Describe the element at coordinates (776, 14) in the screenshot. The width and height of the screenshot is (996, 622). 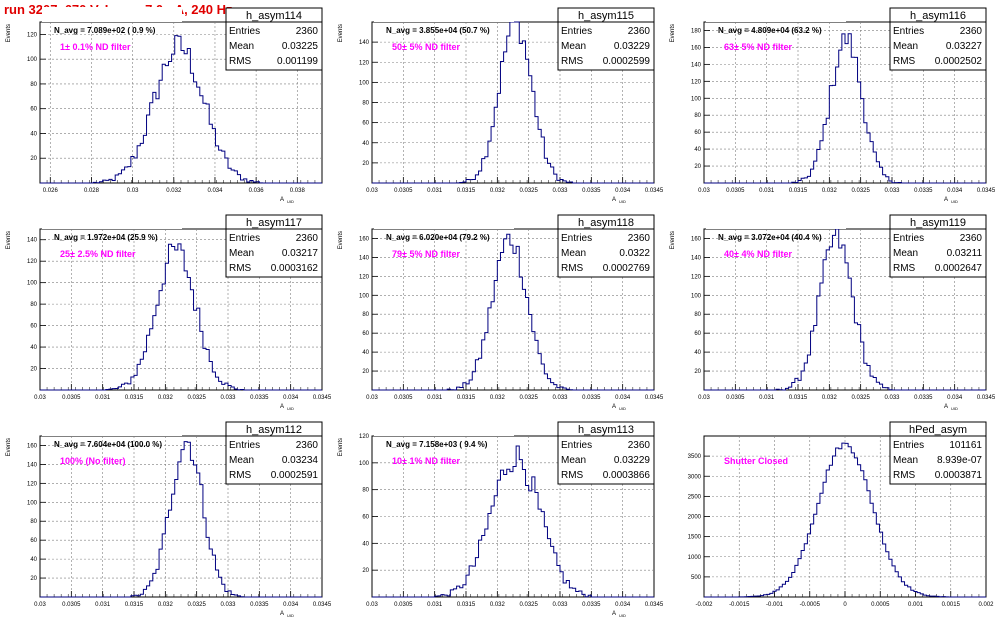
I see `navg-box` at that location.